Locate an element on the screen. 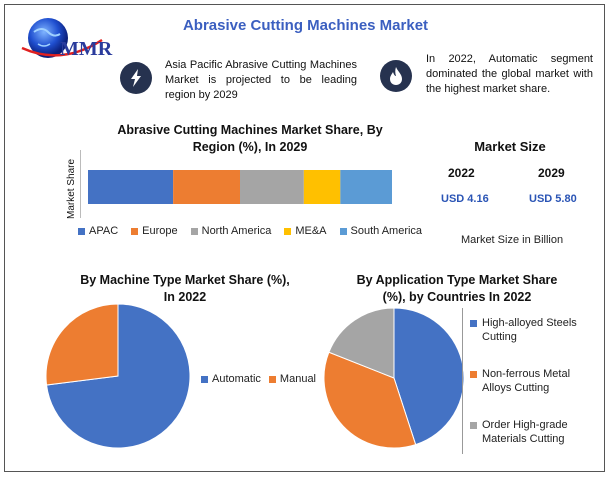 This screenshot has height=478, width=611. pie-slice-high-alloyed-steels-cutting is located at coordinates (429, 376).